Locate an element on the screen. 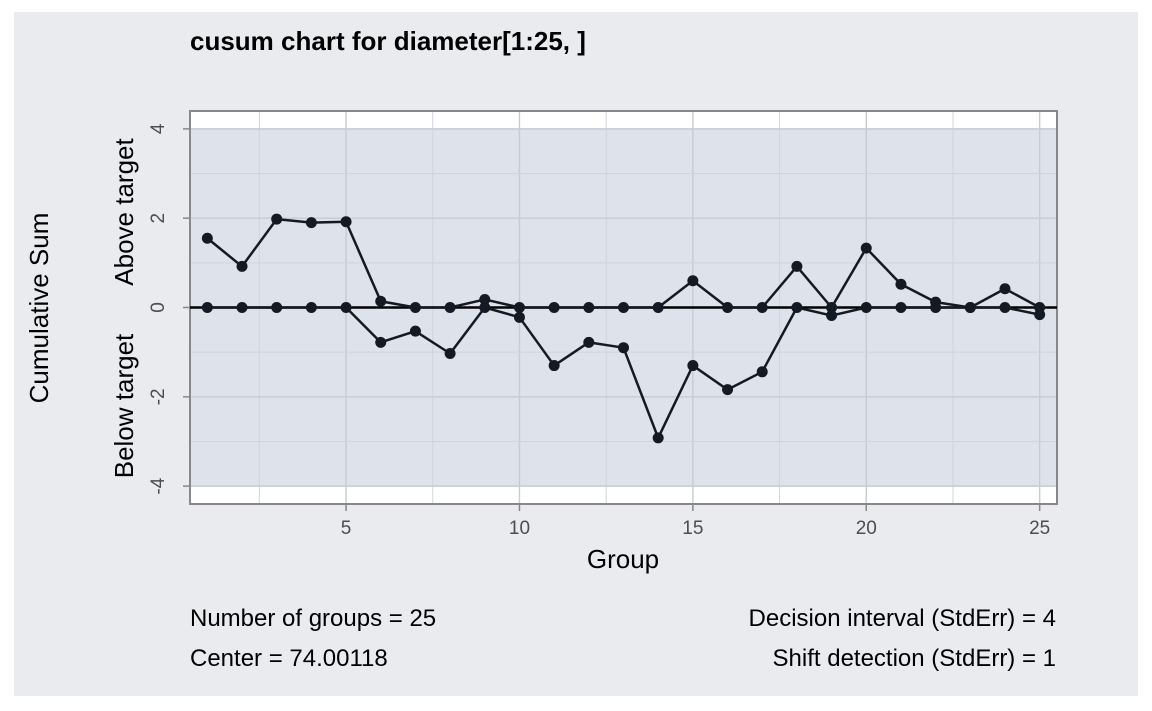  y-axis-lower-label: Below target is located at coordinates (124, 405).